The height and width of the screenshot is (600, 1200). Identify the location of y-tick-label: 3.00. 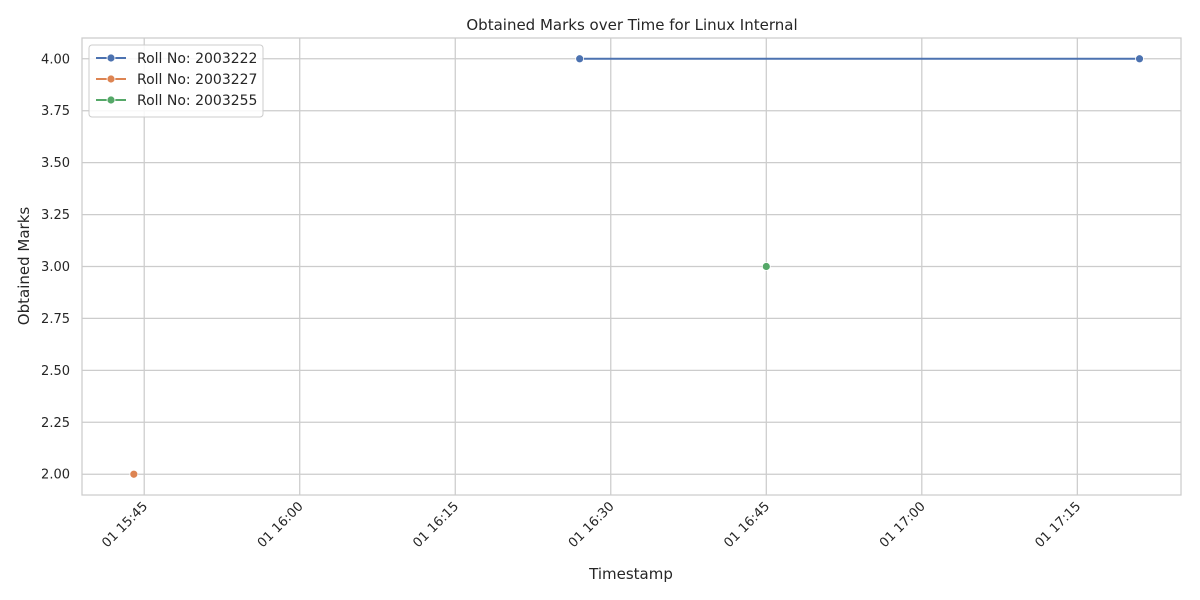
(55, 267).